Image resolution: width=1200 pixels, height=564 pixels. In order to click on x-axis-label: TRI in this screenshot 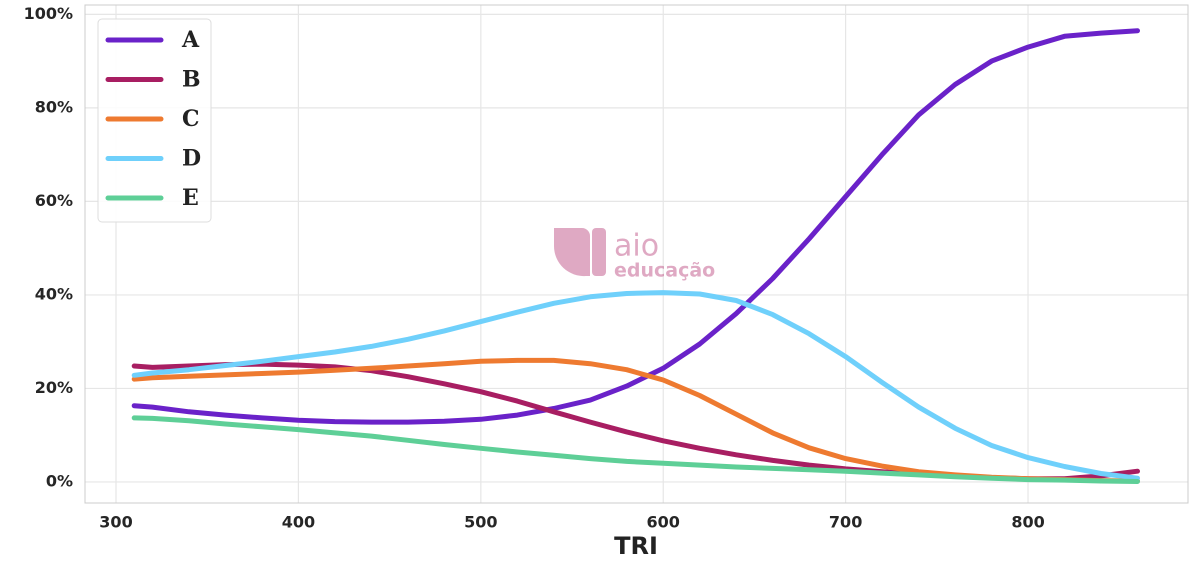, I will do `click(636, 546)`.